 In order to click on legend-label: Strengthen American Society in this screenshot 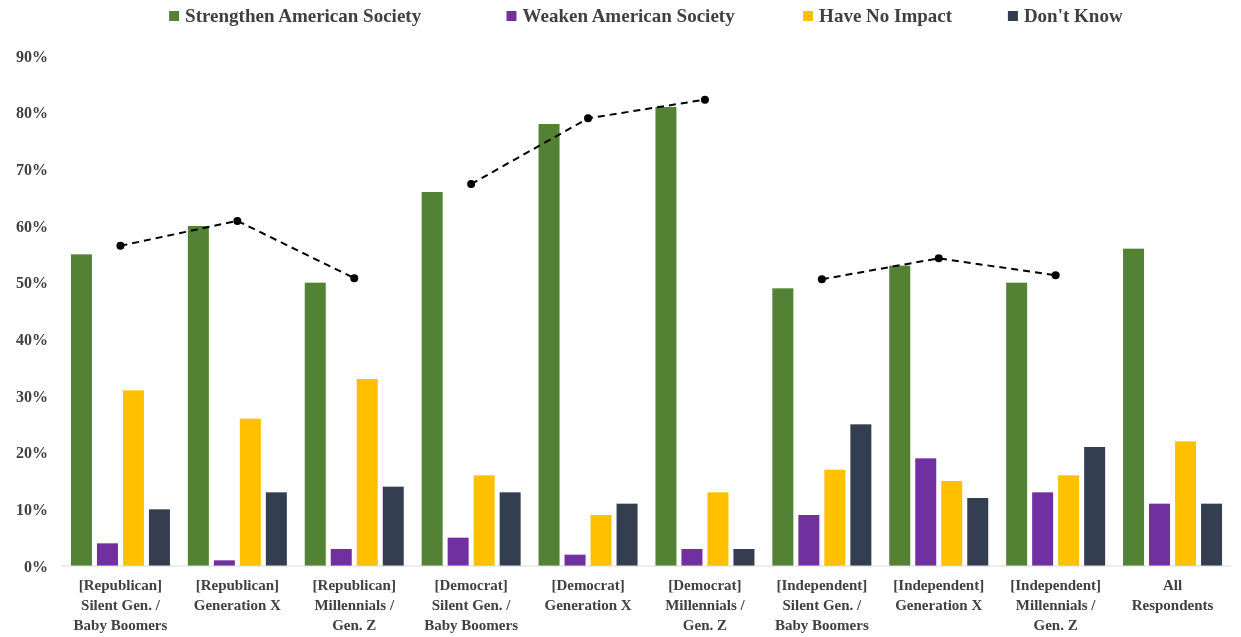, I will do `click(303, 15)`.